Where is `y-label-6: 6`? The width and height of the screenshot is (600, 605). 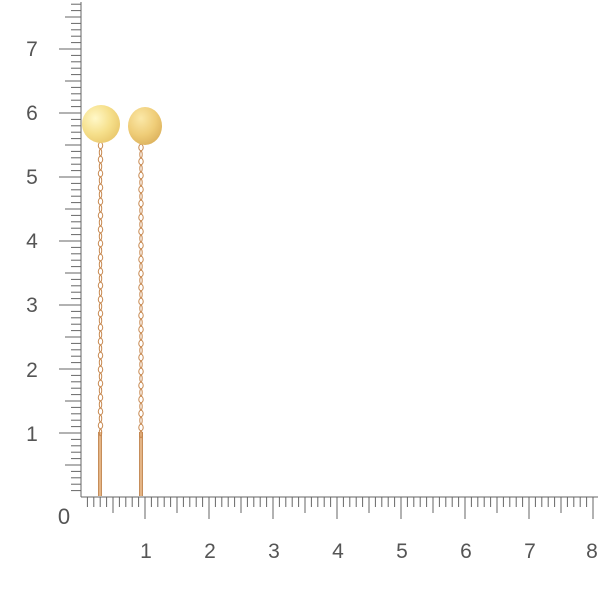
y-label-6: 6 is located at coordinates (32, 113).